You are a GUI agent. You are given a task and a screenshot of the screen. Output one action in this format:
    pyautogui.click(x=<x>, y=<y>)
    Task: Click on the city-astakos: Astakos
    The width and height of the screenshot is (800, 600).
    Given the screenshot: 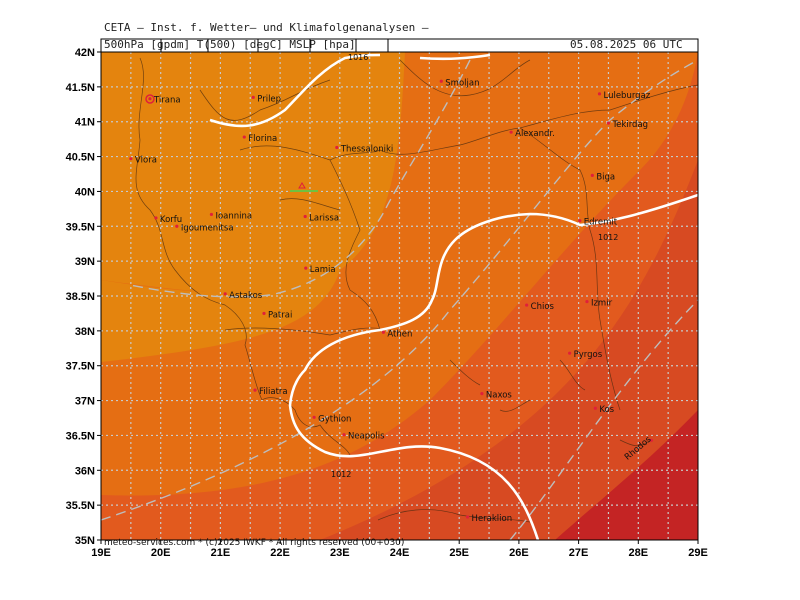 What is the action you would take?
    pyautogui.click(x=243, y=296)
    